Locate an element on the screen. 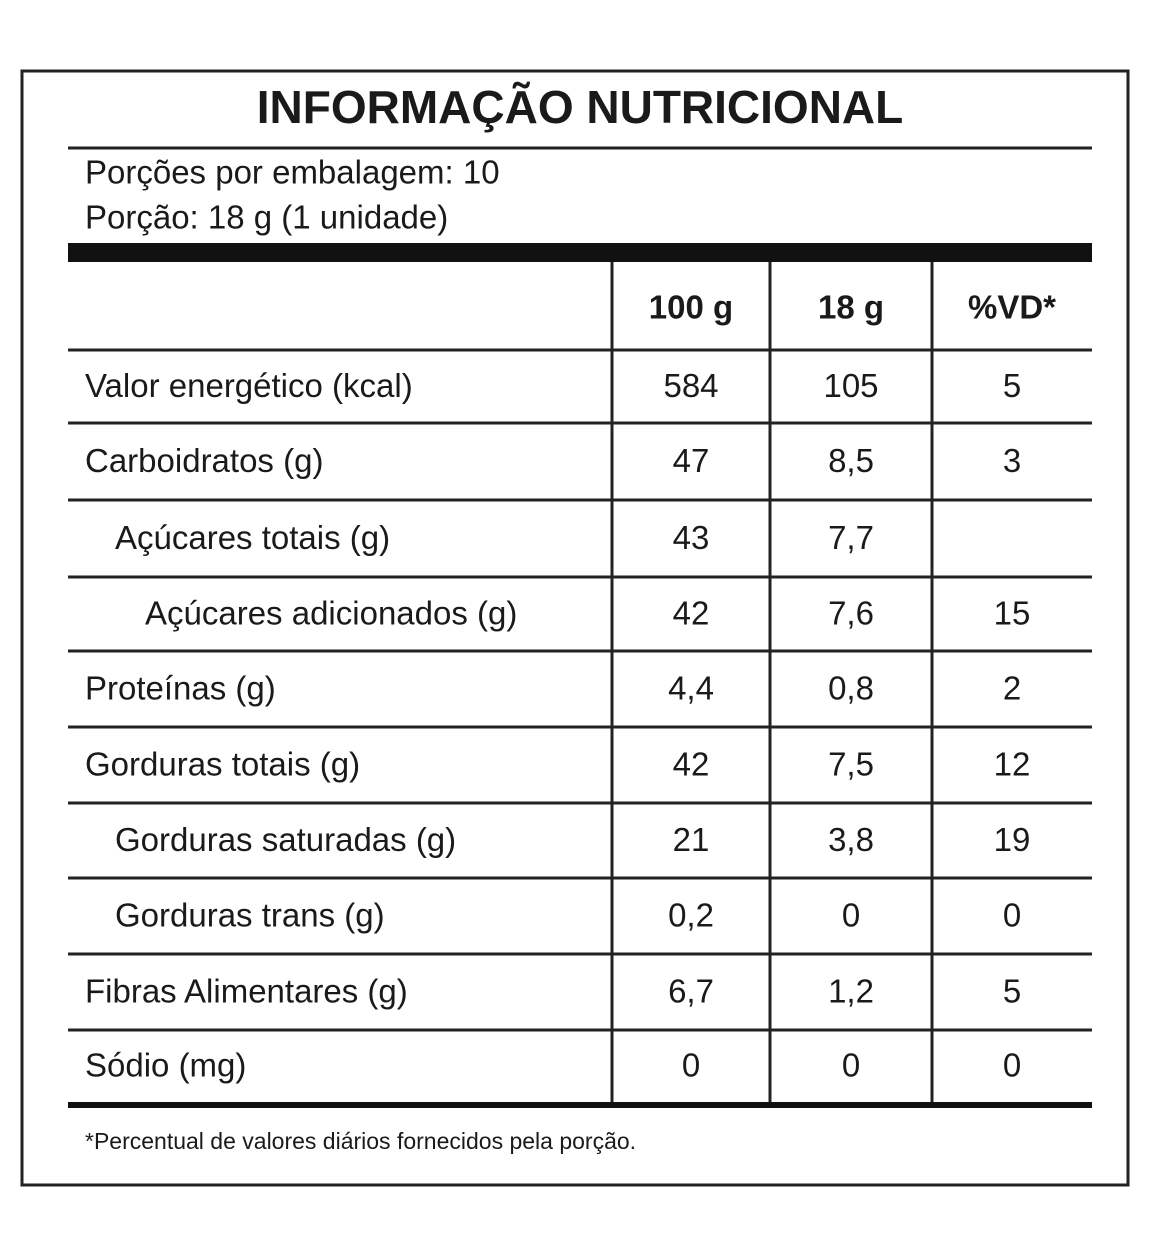 The width and height of the screenshot is (1160, 1248). column-header: 100 g is located at coordinates (691, 307).